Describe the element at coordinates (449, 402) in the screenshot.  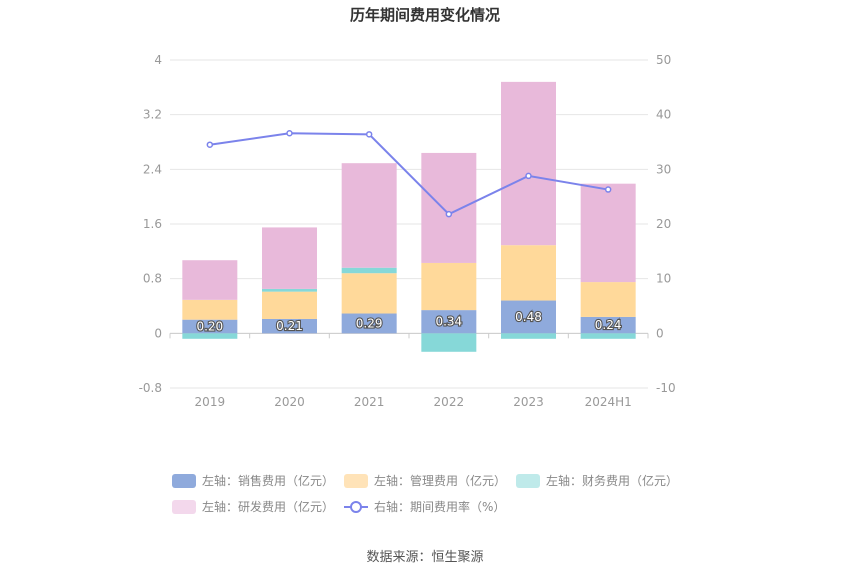
I see `x-axis-tick-label: 2022` at that location.